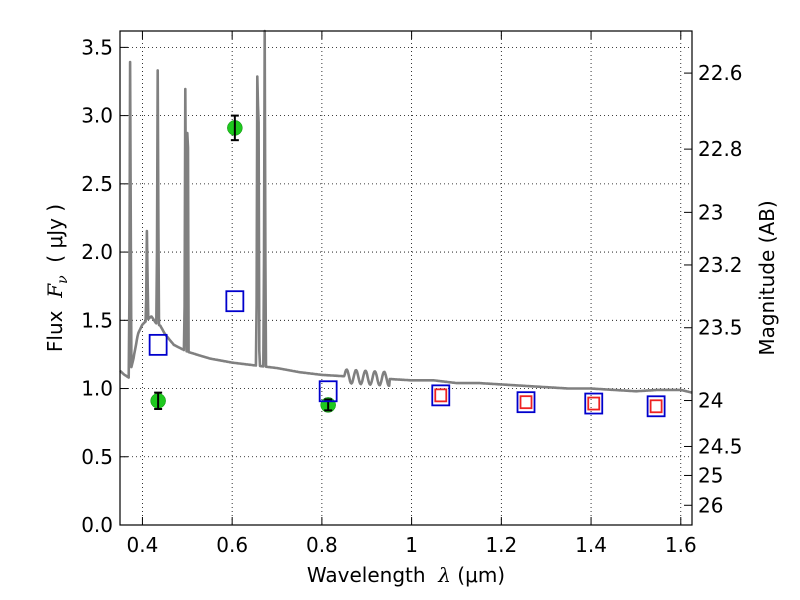 The height and width of the screenshot is (600, 800). What do you see at coordinates (767, 277) in the screenshot?
I see `right-axis-label: Magnitude (AB)` at bounding box center [767, 277].